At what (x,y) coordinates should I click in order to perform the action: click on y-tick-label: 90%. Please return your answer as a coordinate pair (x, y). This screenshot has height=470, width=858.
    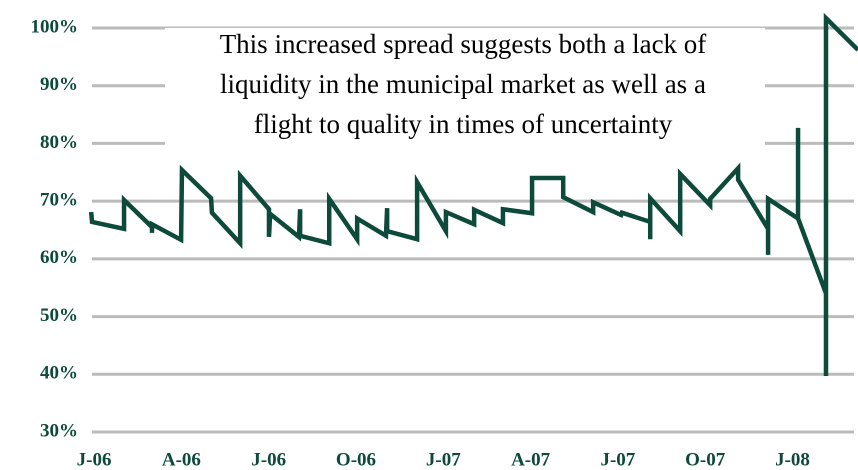
    Looking at the image, I should click on (59, 84).